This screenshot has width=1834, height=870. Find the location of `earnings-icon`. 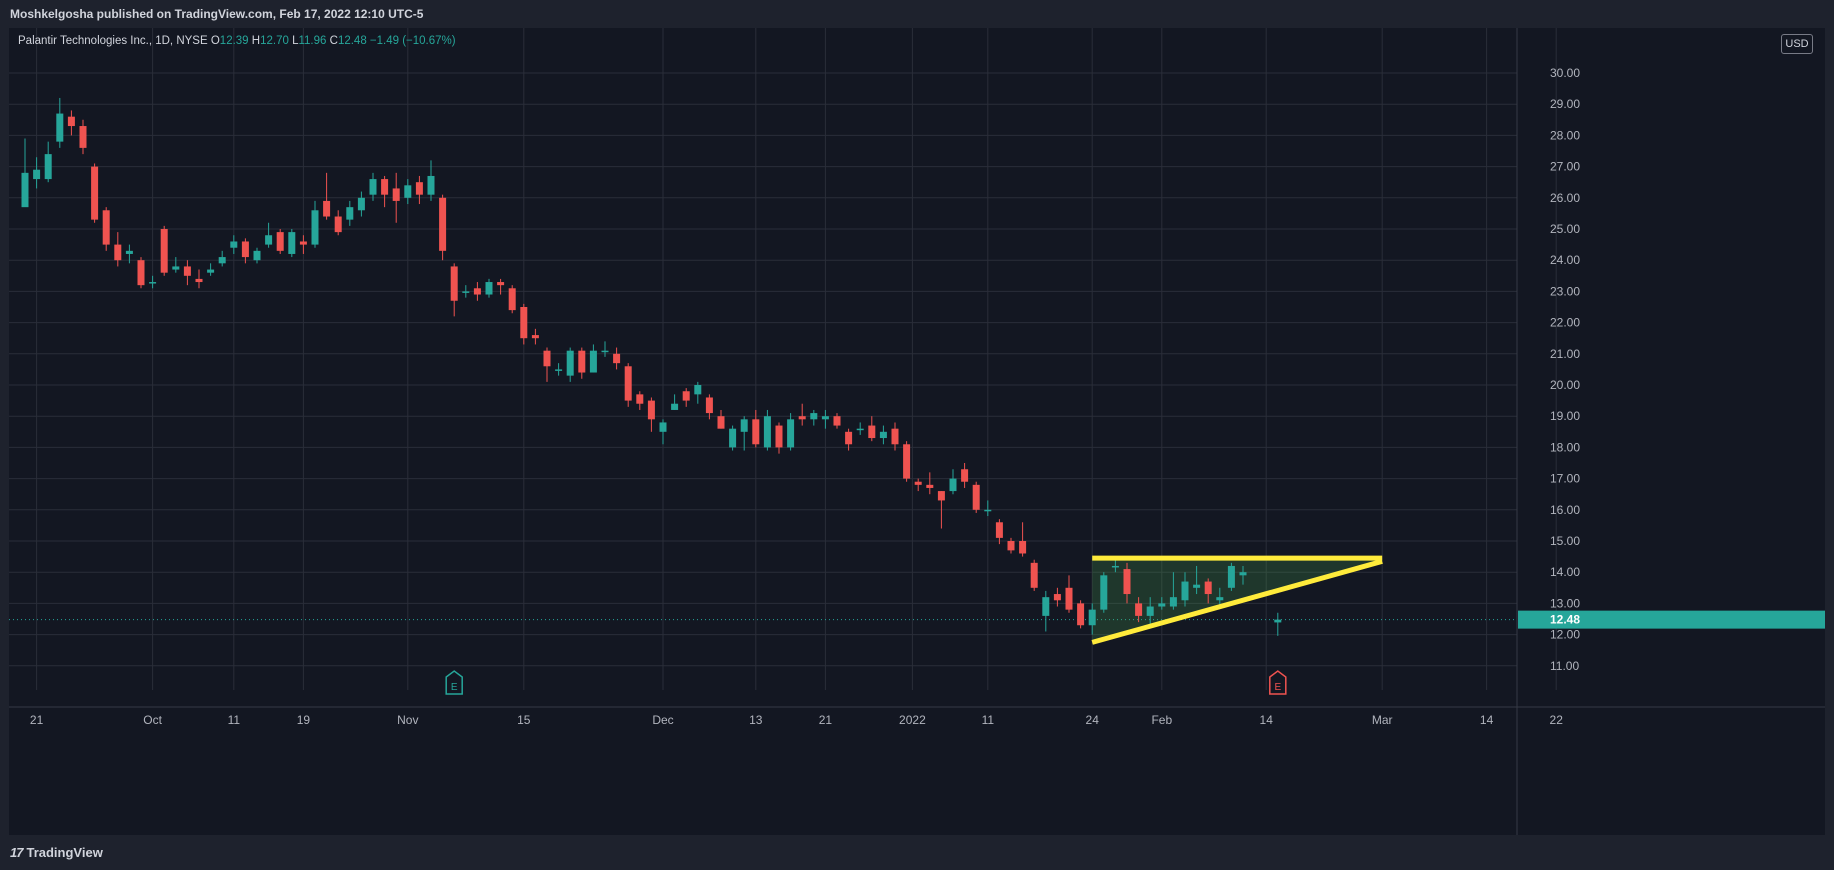

earnings-icon is located at coordinates (454, 682).